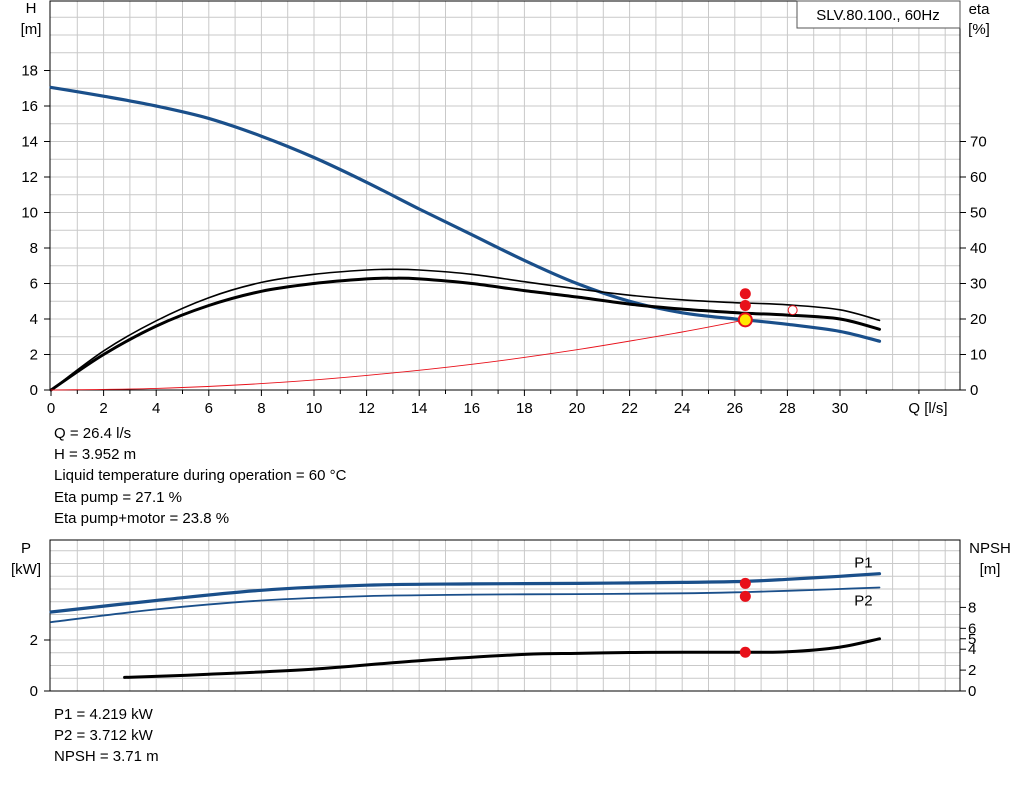 This screenshot has width=1024, height=786. Describe the element at coordinates (29, 177) in the screenshot. I see `y-tick-label: 12` at that location.